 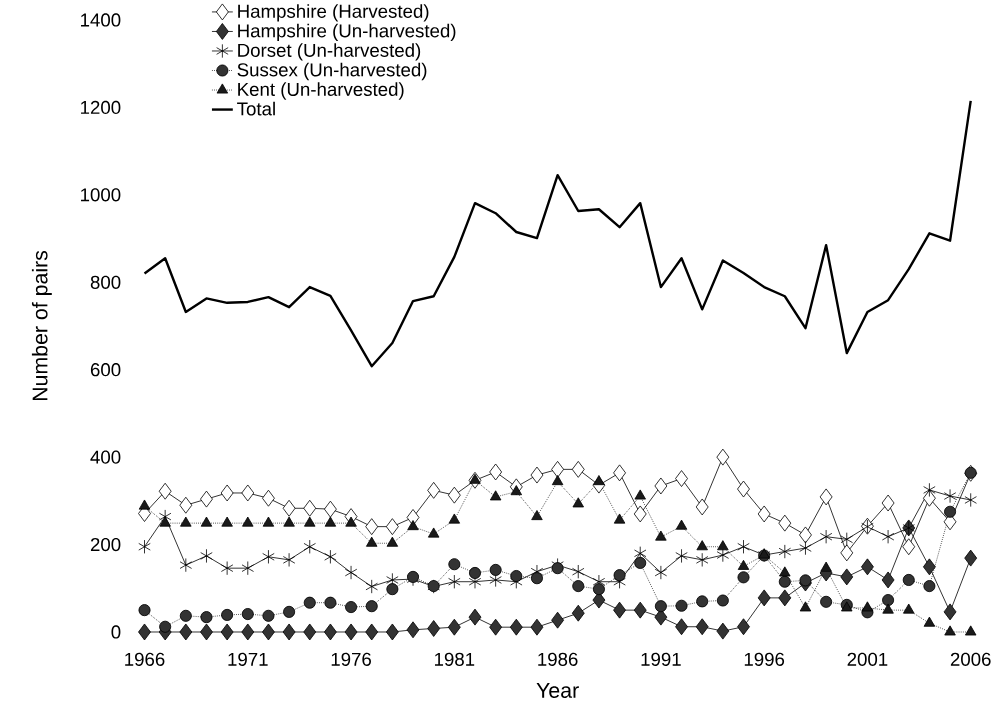 I want to click on x-tick-label: 1986, so click(x=558, y=659).